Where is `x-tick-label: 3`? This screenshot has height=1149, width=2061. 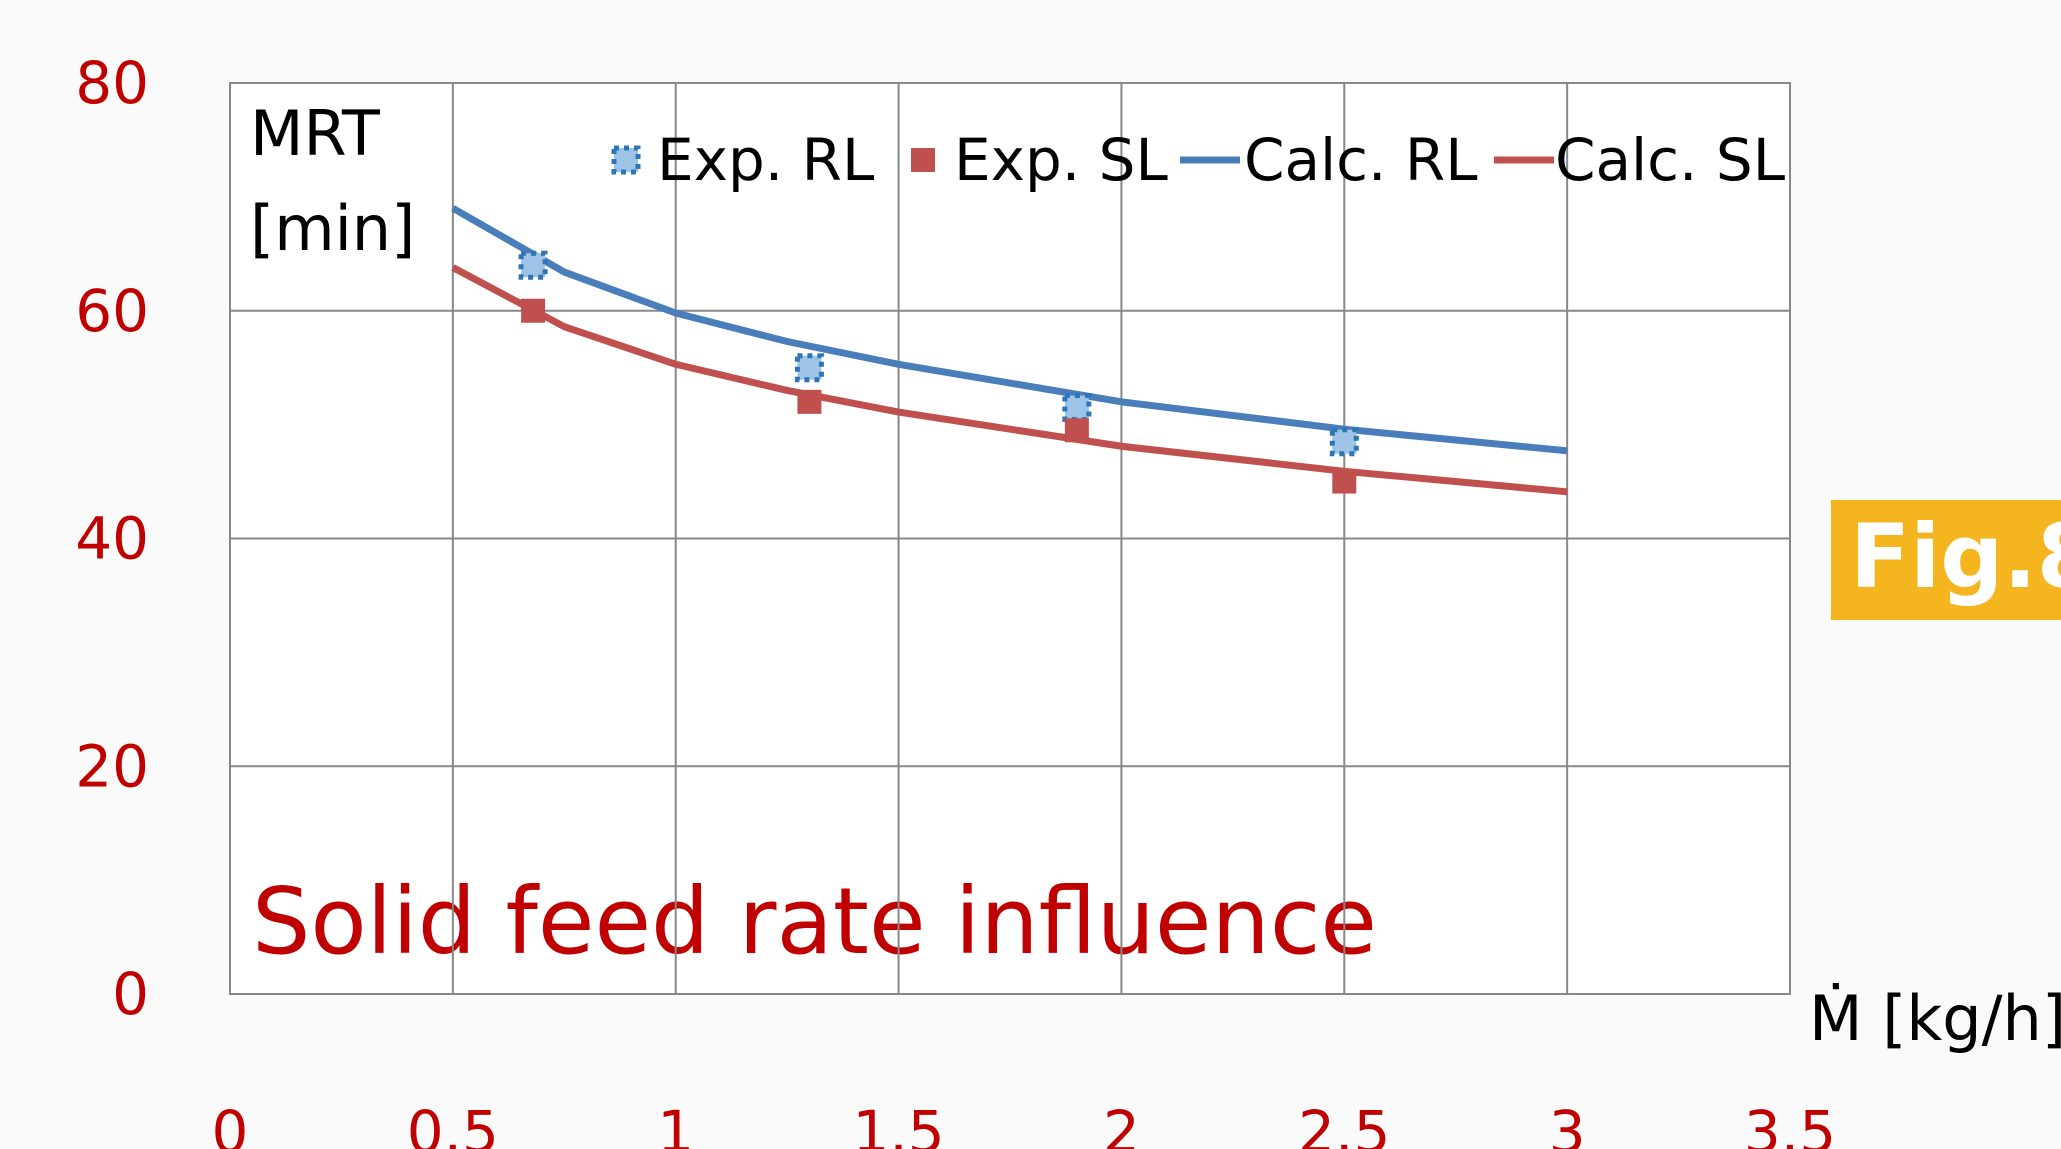 x-tick-label: 3 is located at coordinates (1567, 1123).